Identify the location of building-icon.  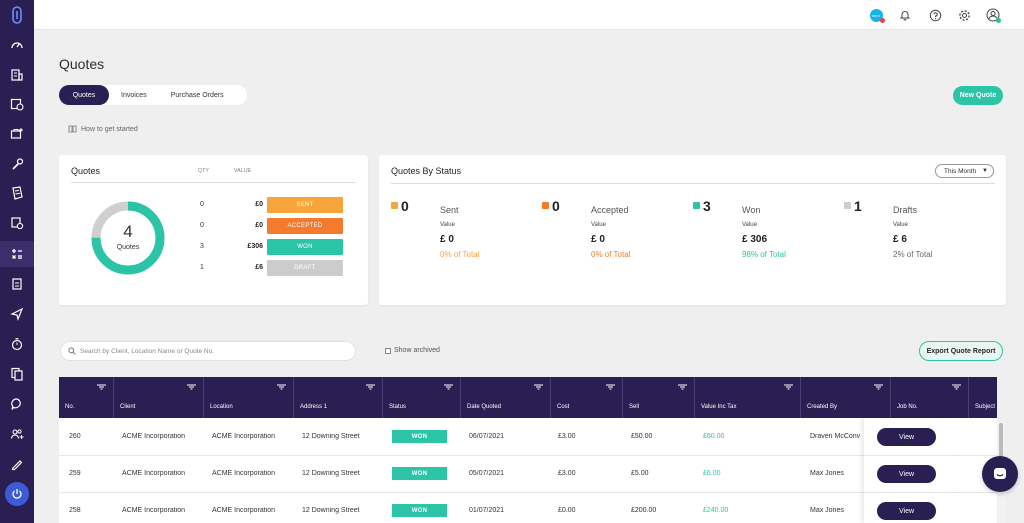
(17, 75).